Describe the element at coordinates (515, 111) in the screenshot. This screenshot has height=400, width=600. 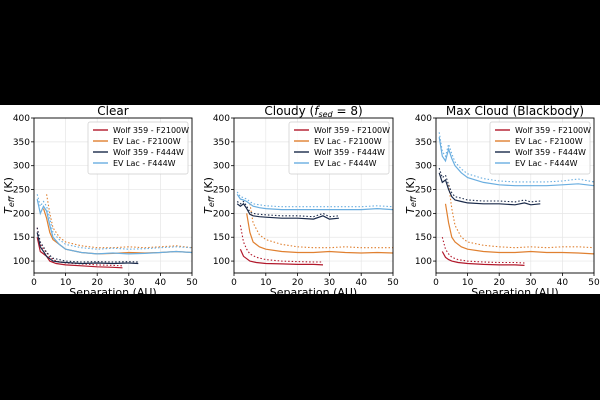
I see `panel-title: Max Cloud (Blackbody)` at that location.